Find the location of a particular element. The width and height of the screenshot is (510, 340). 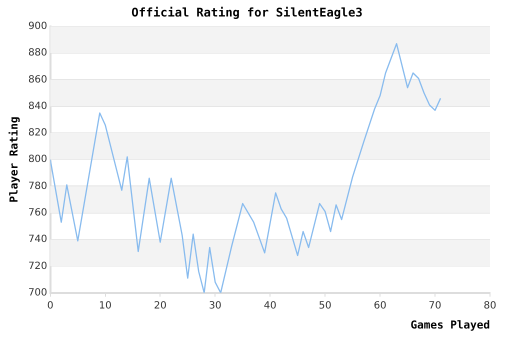

x-tick-label: 50 is located at coordinates (325, 306).